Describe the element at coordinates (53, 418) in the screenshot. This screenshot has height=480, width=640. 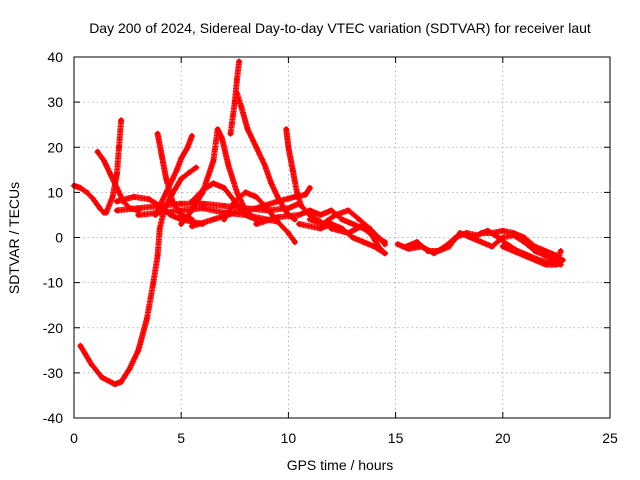
I see `y-tick-label: -40` at that location.